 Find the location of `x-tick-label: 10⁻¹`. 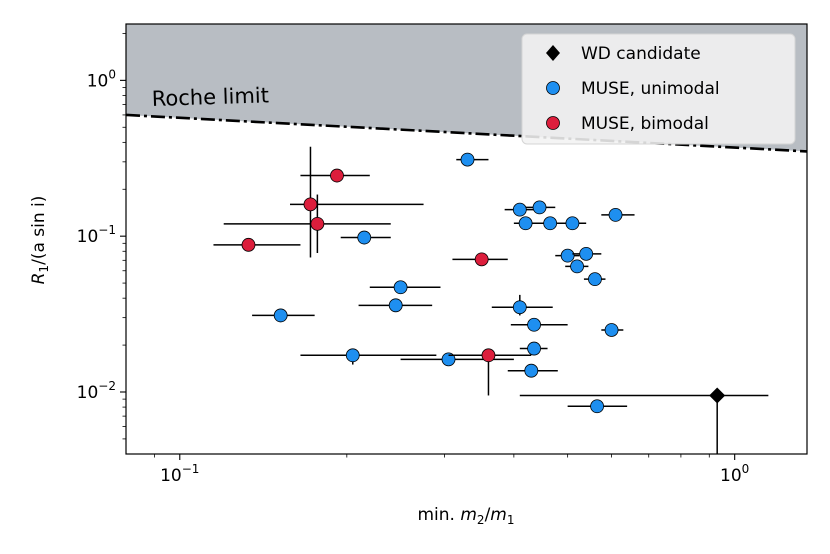

x-tick-label: 10⁻¹ is located at coordinates (179, 474).